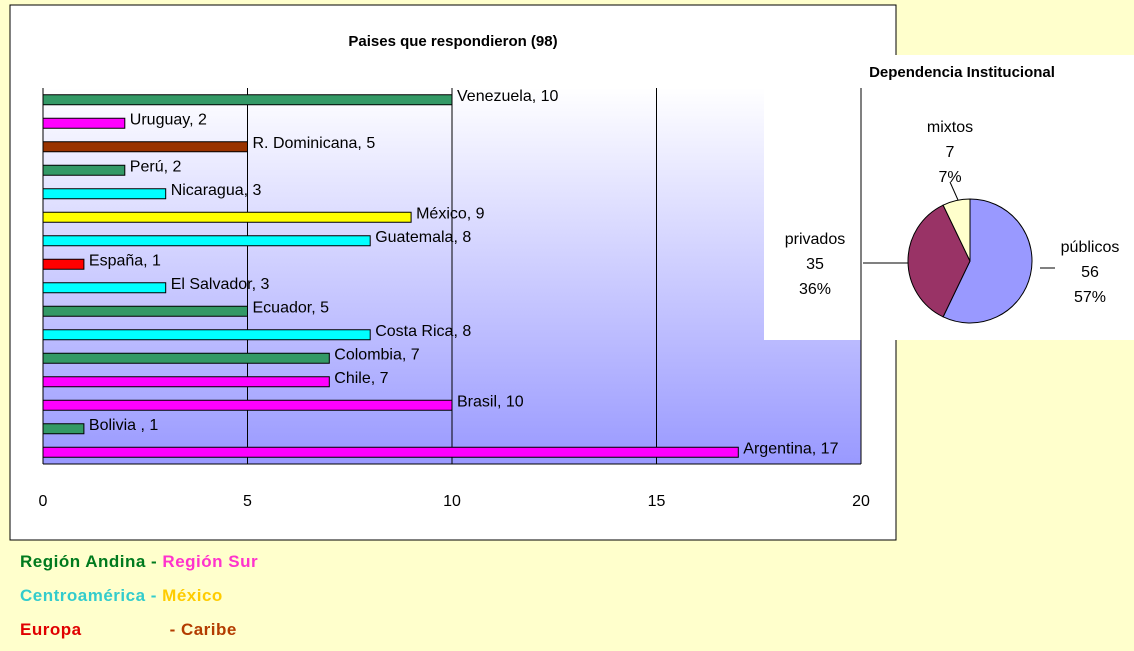  I want to click on x-tick-label: 0, so click(43, 501).